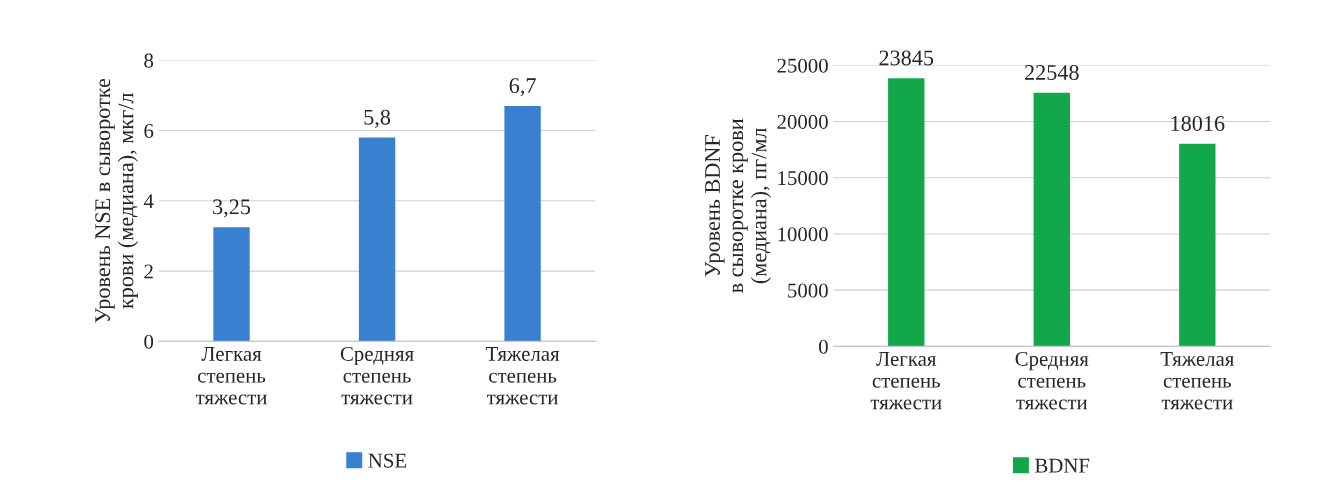 The image size is (1323, 502). I want to click on data-label: 6,7, so click(522, 87).